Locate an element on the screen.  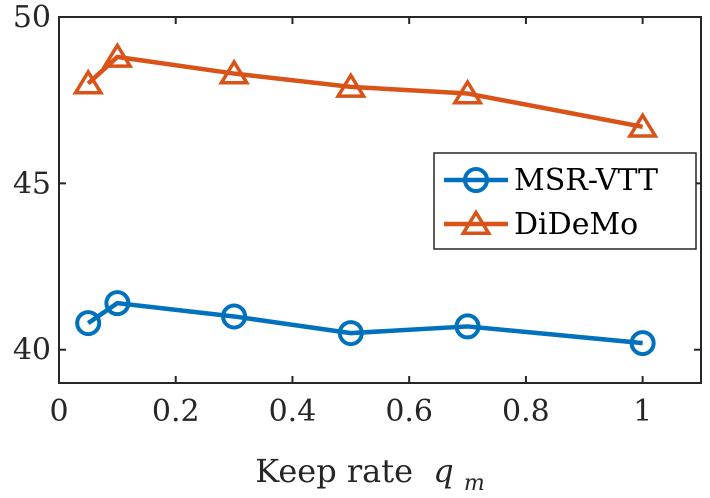
x-axis-label-subscript: m is located at coordinates (474, 483).